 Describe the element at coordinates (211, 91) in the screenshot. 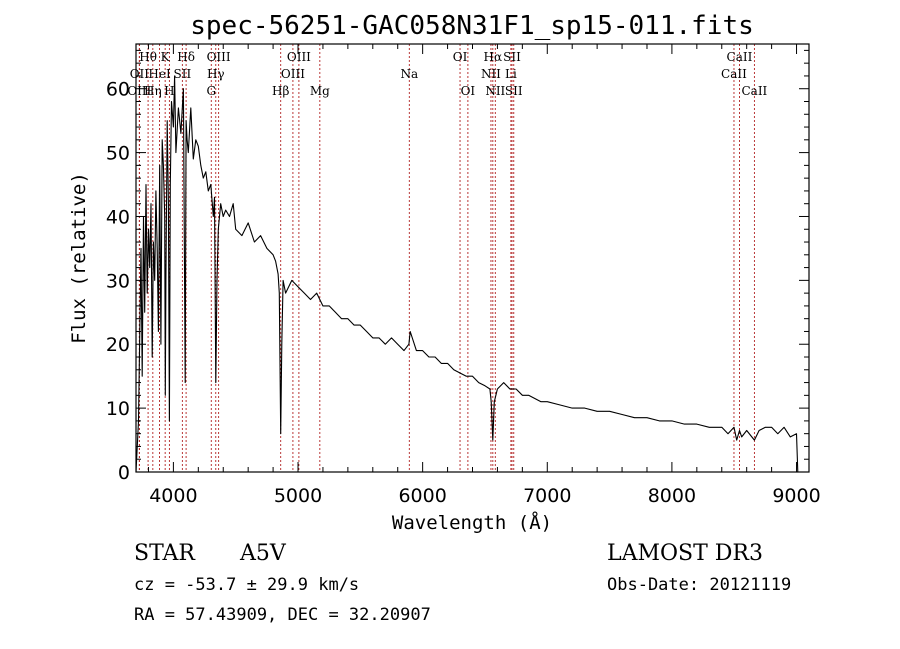

I see `spectral-line-label: G` at that location.